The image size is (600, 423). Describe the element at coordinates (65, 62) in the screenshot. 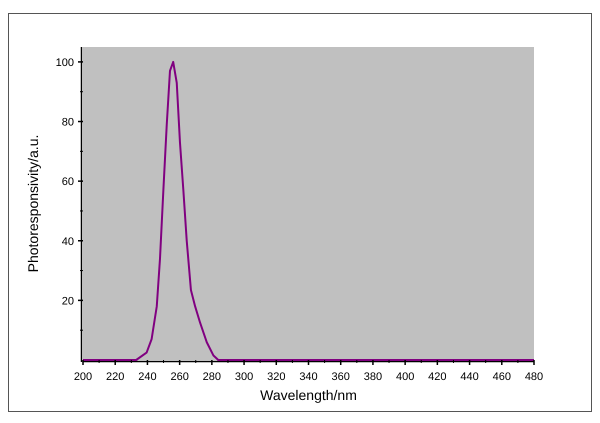

I see `y-tick-label: 100` at that location.